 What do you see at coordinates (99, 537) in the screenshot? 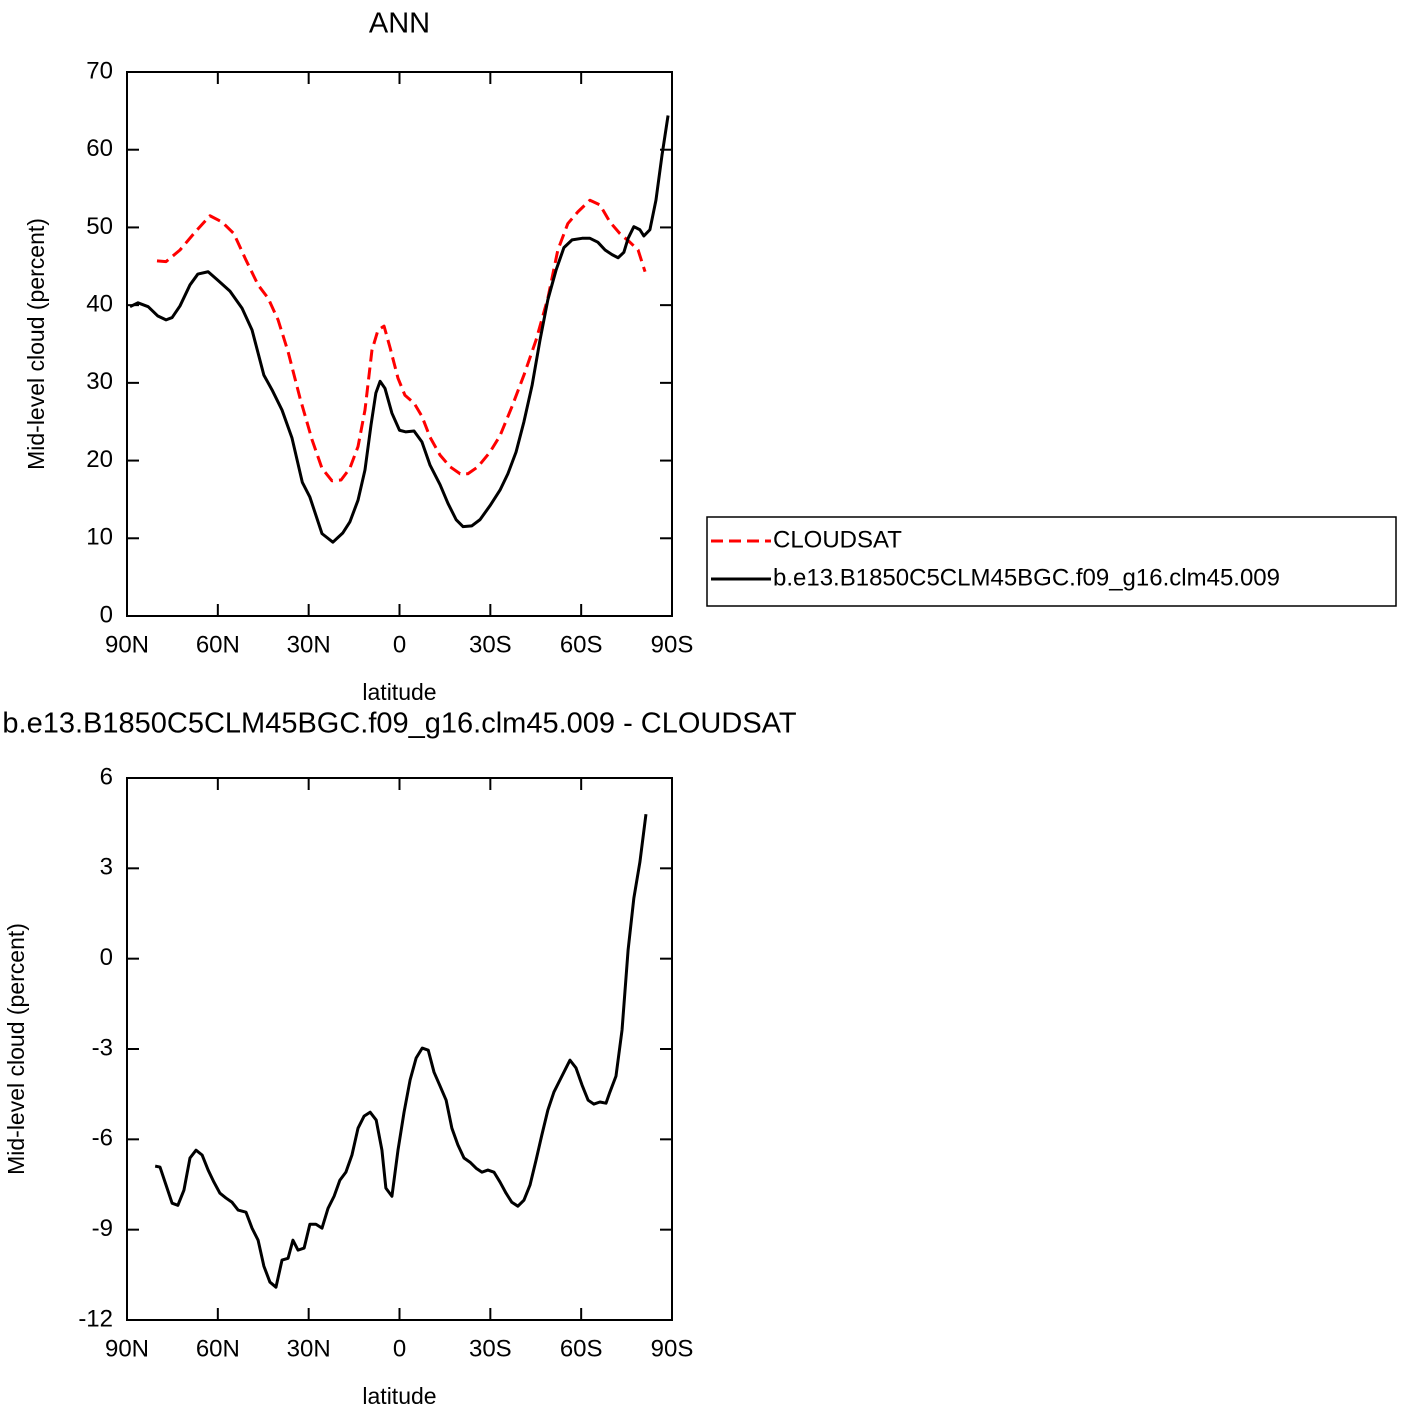
I see `y-tick-label: 10` at bounding box center [99, 537].